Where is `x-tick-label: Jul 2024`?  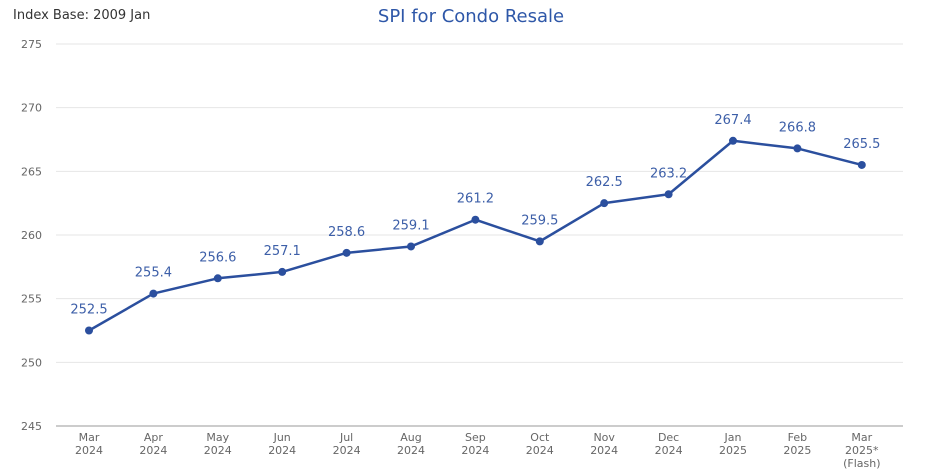 x-tick-label: Jul 2024 is located at coordinates (347, 444).